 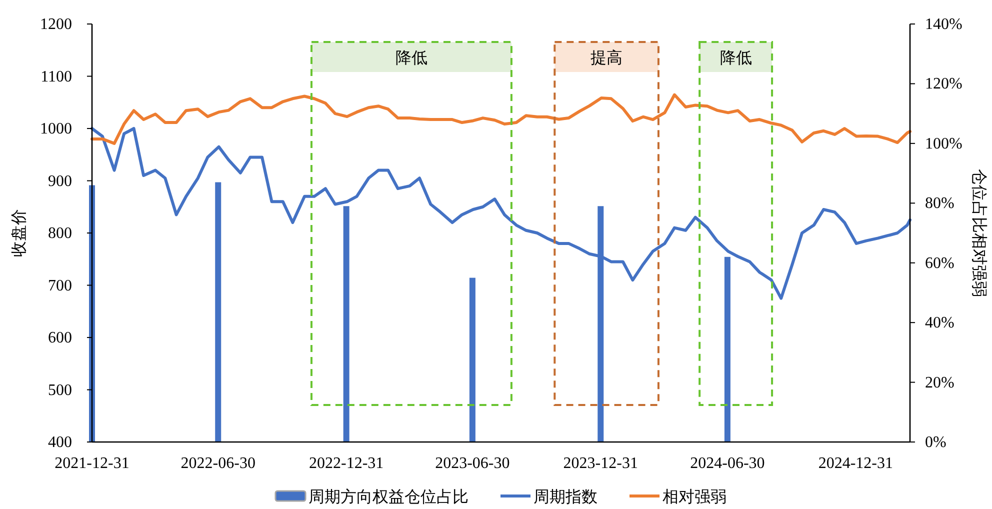 I want to click on y-tick-label: 500, so click(x=60, y=390).